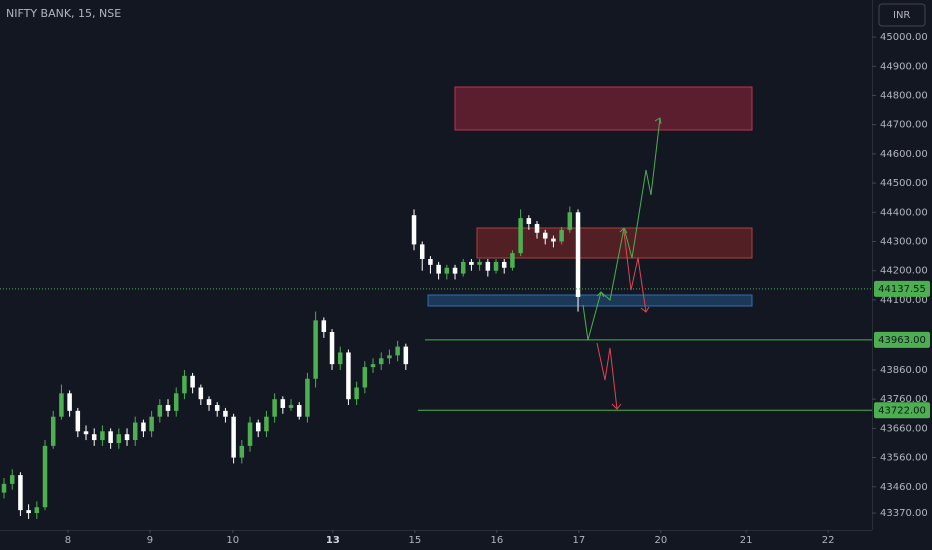 The width and height of the screenshot is (932, 550). Describe the element at coordinates (590, 300) in the screenshot. I see `support-zone` at that location.